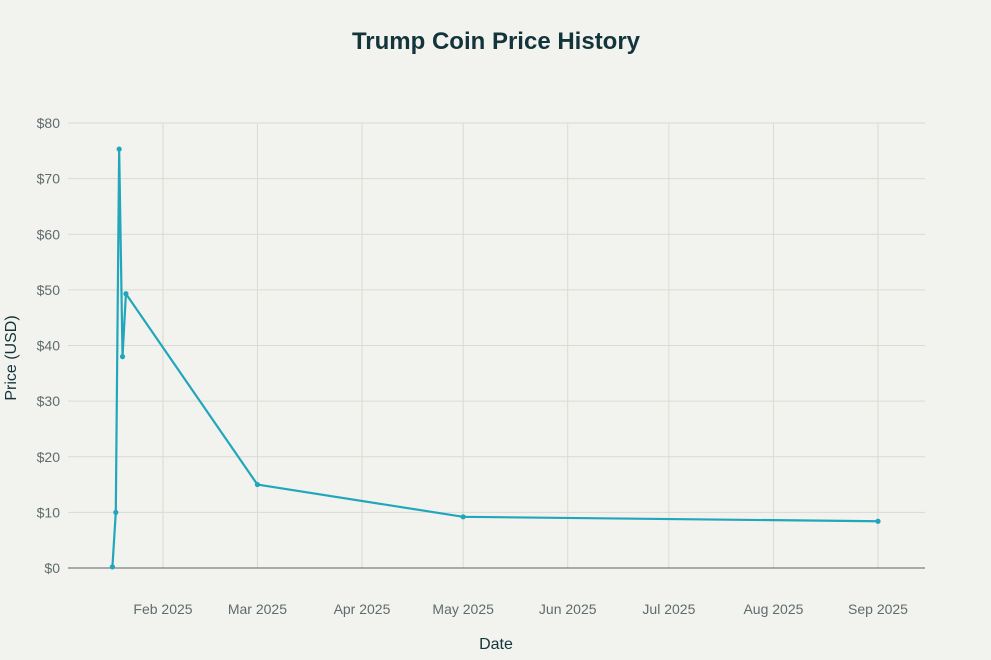  I want to click on x-tick-label: Aug 2025, so click(773, 609).